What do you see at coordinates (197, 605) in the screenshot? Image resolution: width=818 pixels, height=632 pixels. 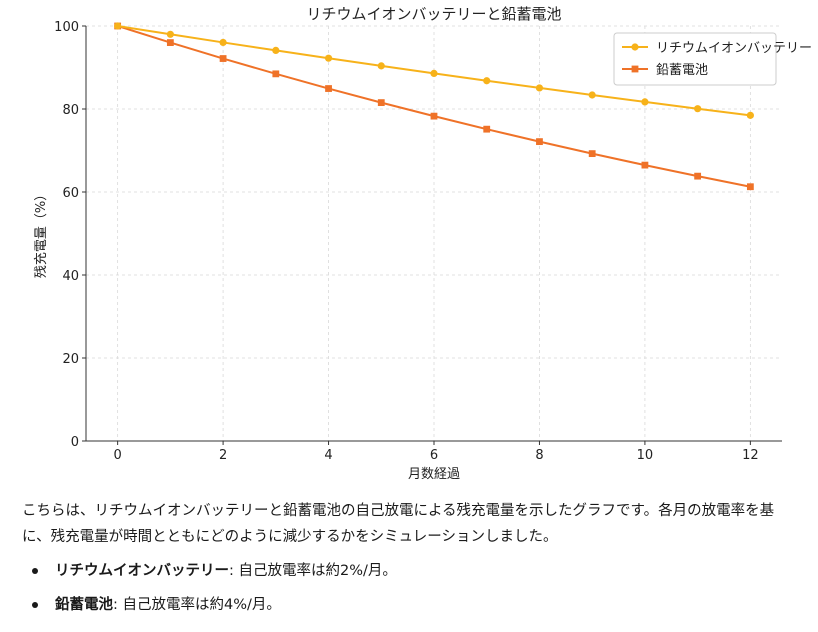 I see `bullet-text: : 自己放電率は約4%/月。` at bounding box center [197, 605].